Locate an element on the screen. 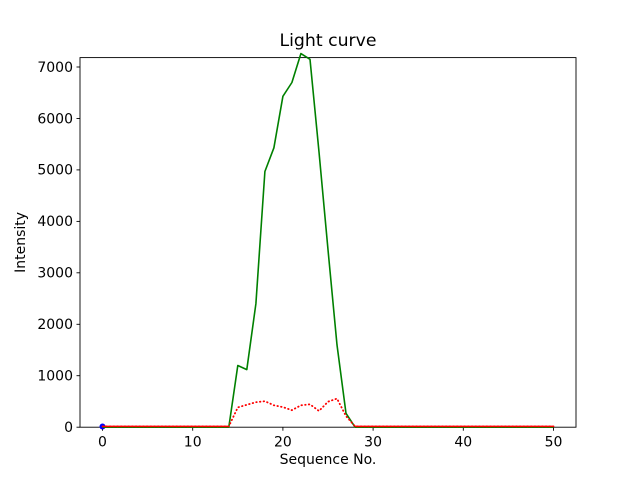 Image resolution: width=640 pixels, height=485 pixels. y-tick-label: 4000 is located at coordinates (55, 222).